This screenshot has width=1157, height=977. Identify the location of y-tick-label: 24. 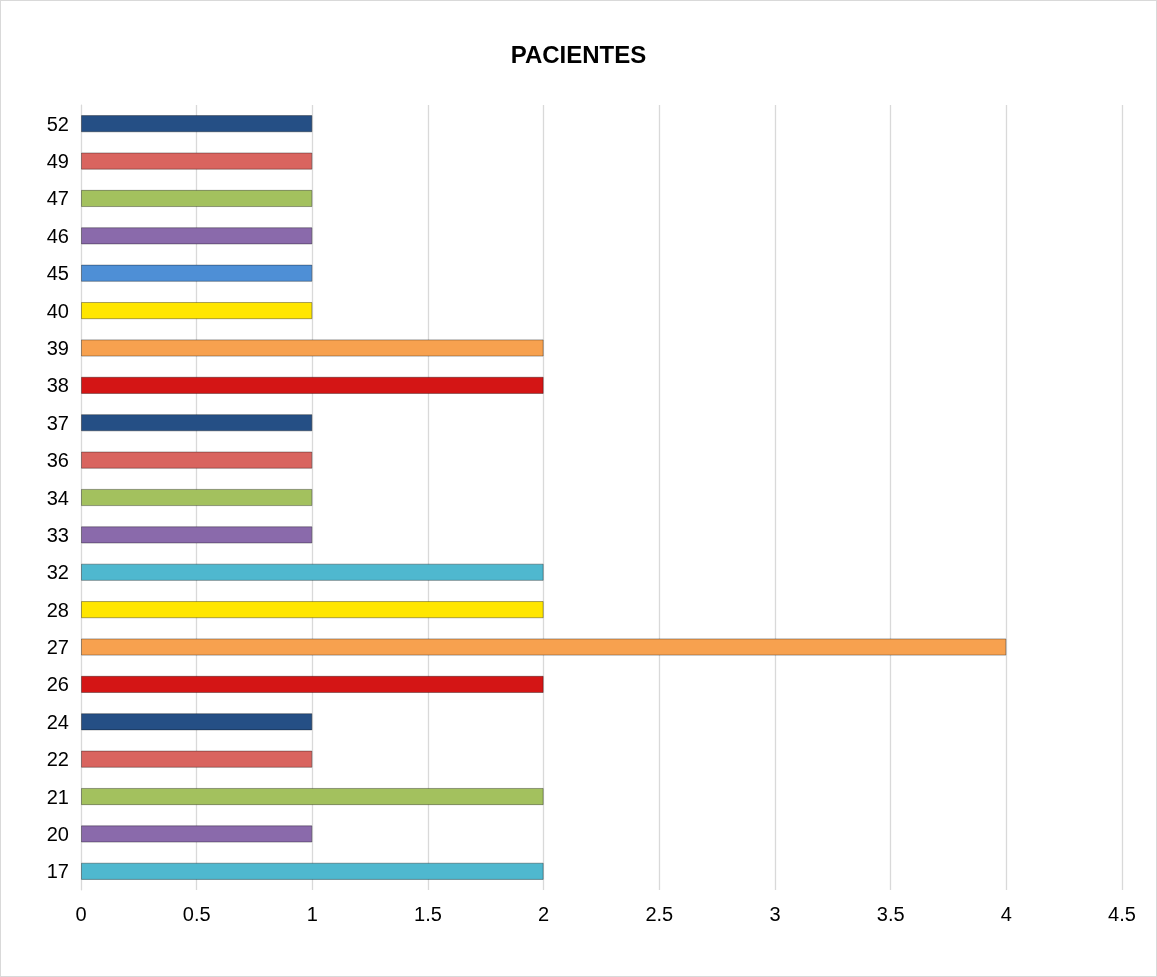
(57, 721).